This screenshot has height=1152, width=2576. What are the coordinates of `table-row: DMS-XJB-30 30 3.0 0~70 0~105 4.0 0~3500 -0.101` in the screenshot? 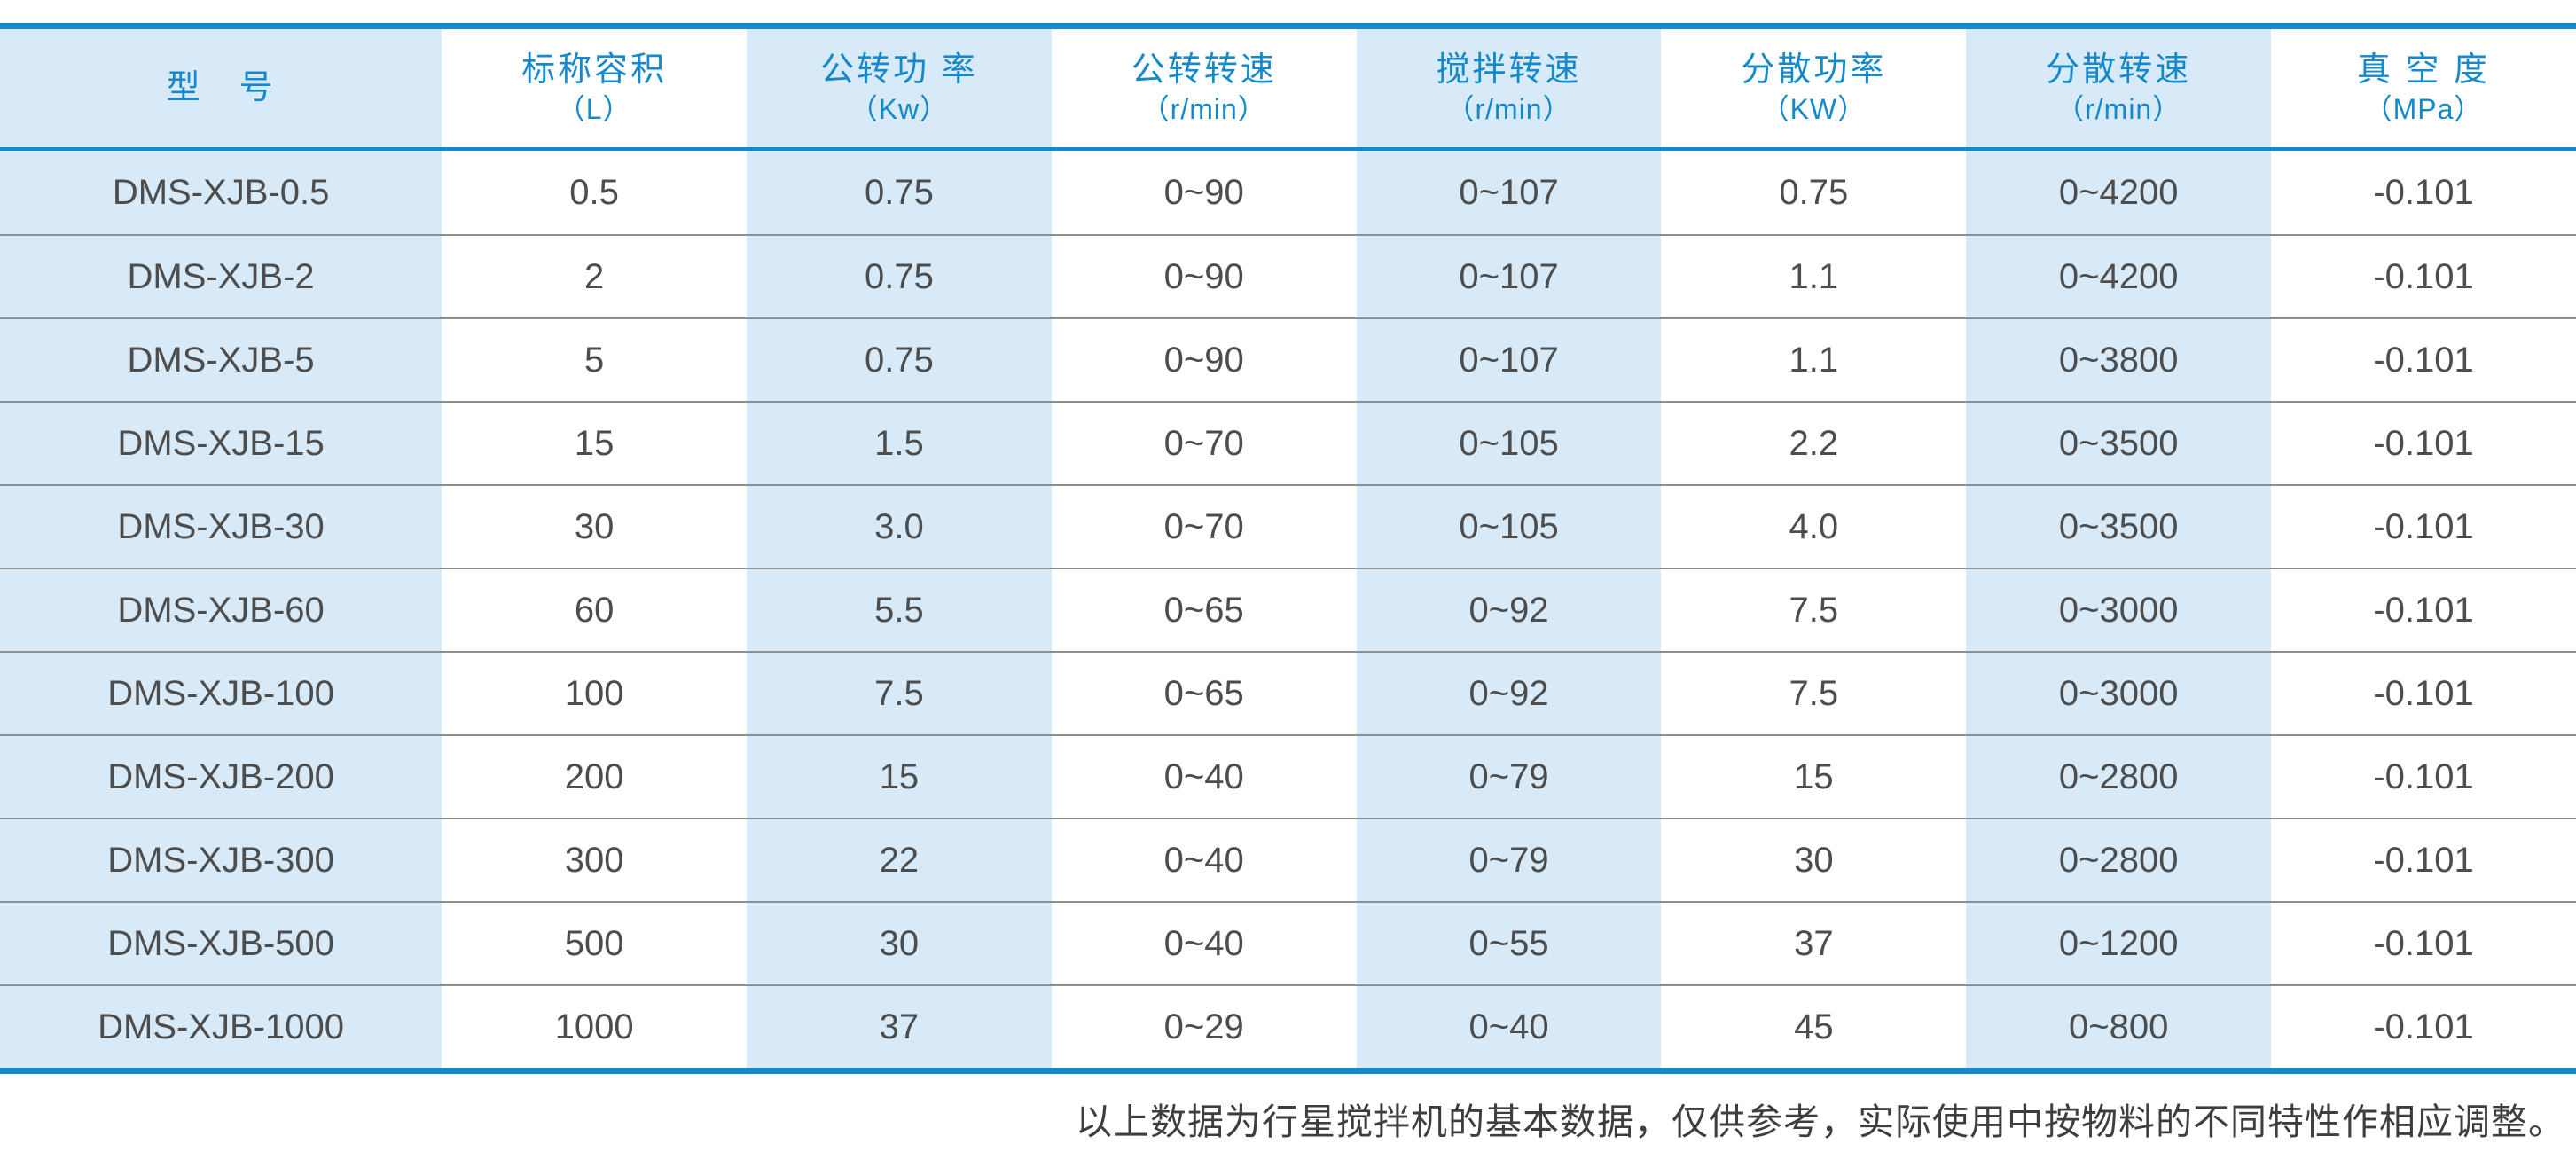 It's located at (1288, 526).